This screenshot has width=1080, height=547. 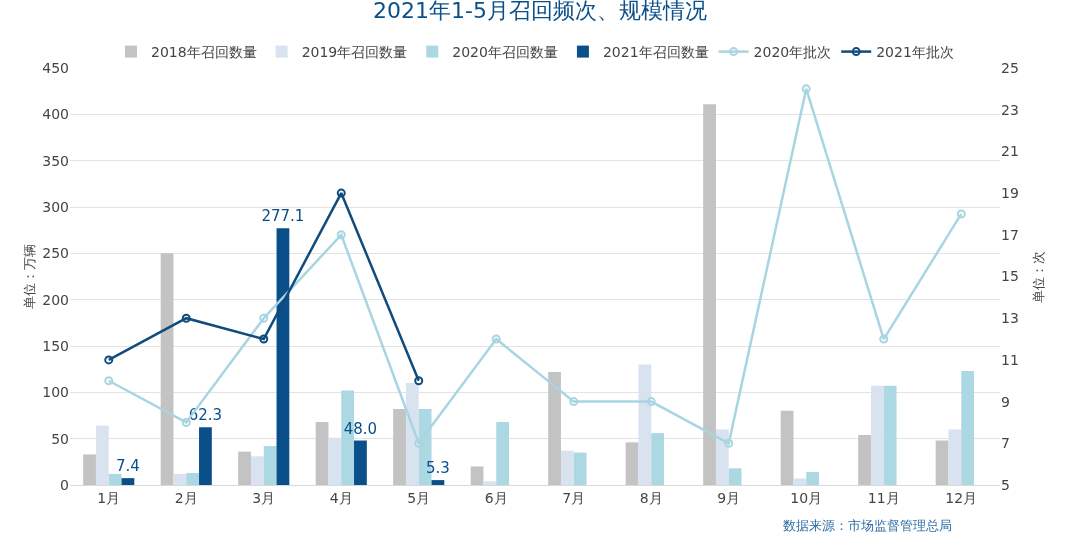 I want to click on x-tick-label: 9月, so click(x=729, y=497).